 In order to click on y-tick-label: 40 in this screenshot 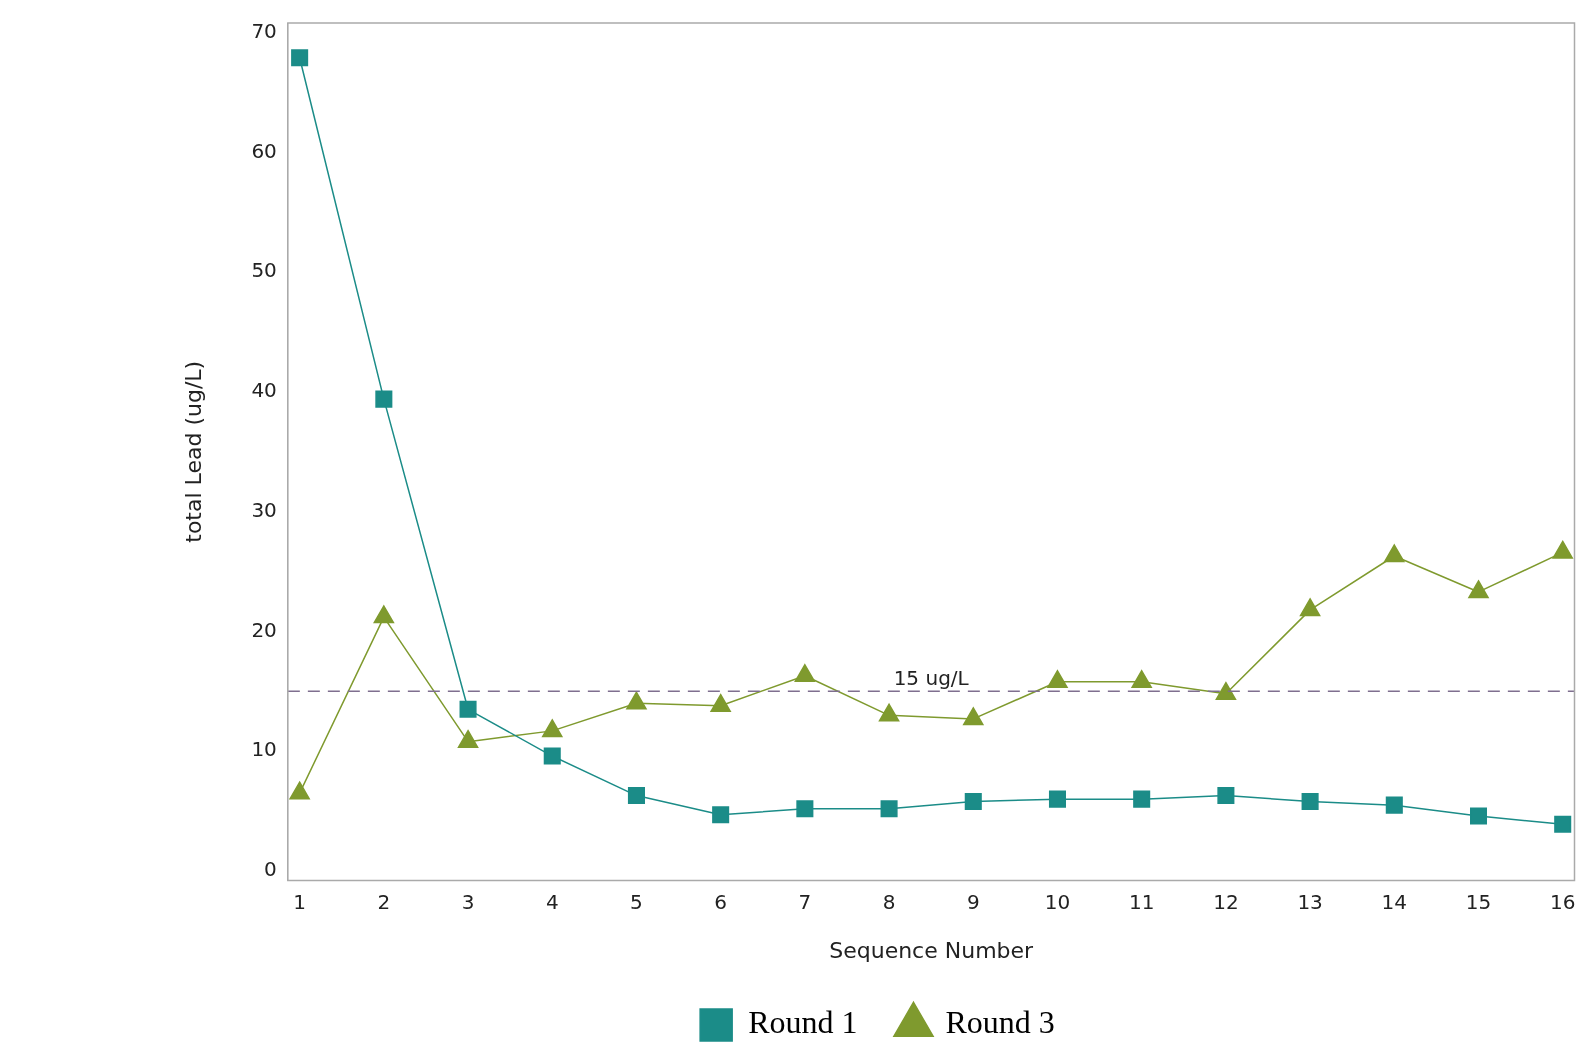, I will do `click(264, 390)`.